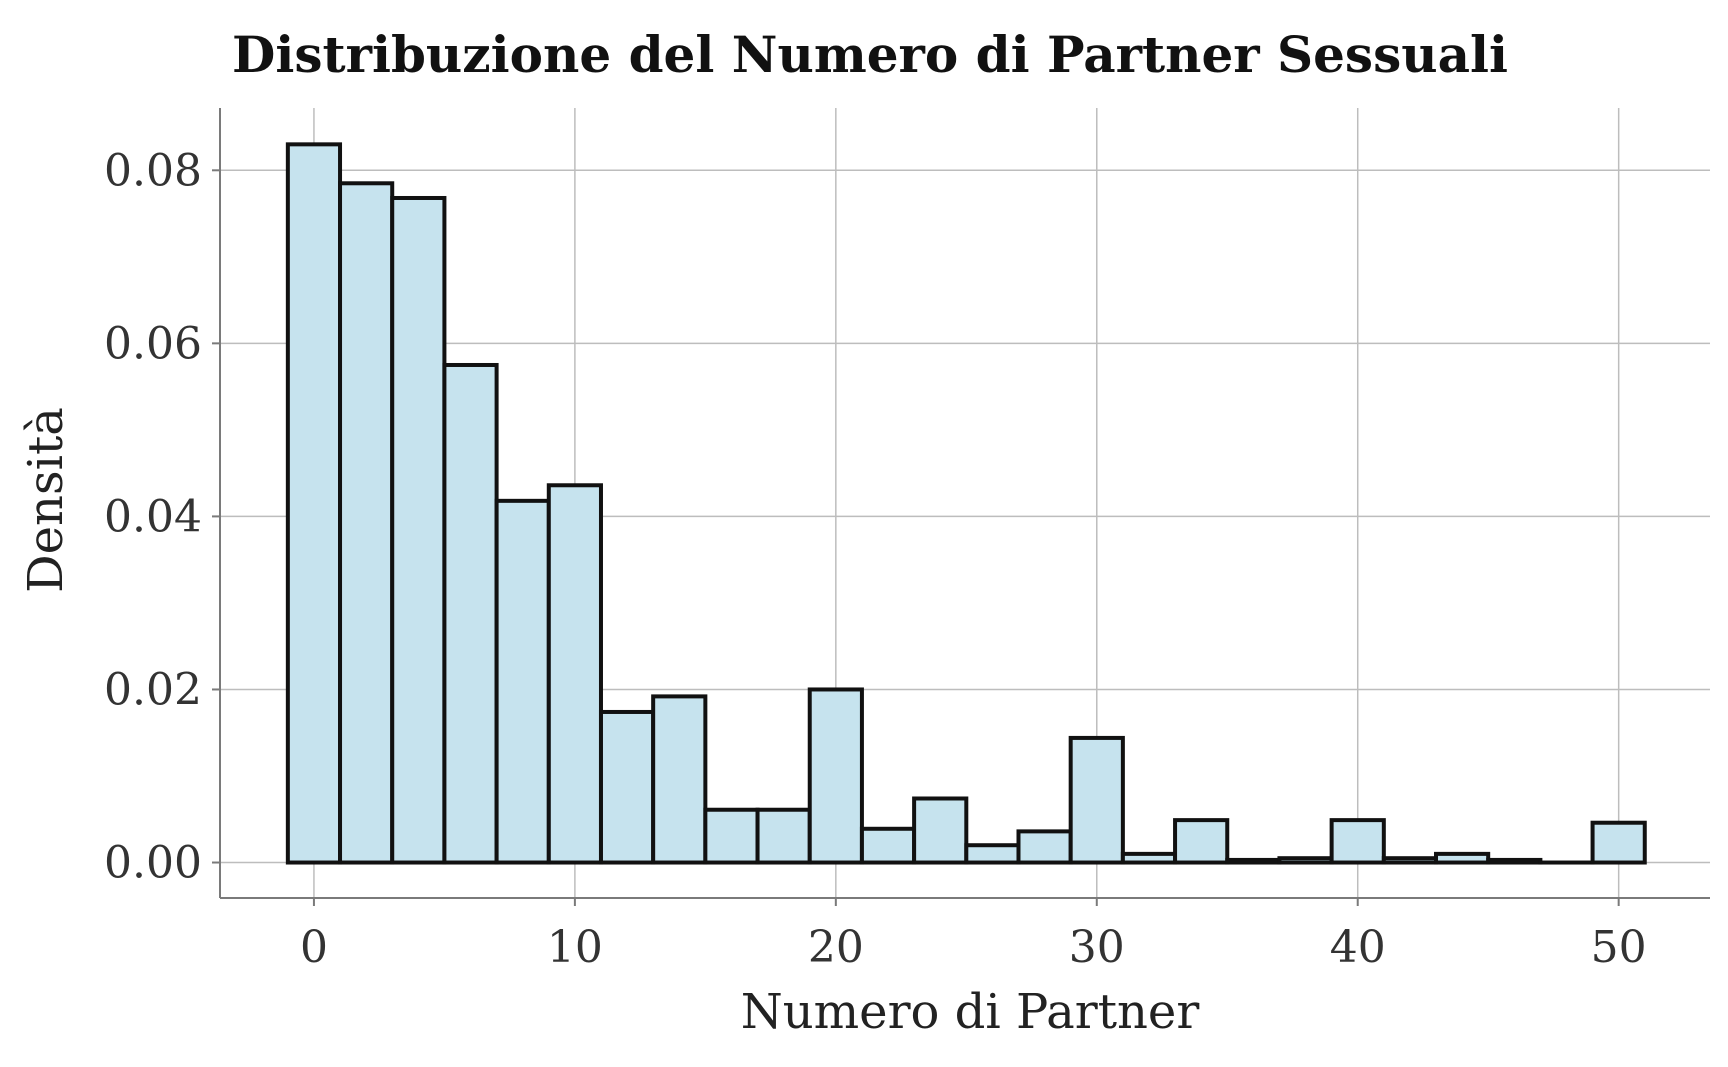  I want to click on y-tick-label: 0.08, so click(153, 170).